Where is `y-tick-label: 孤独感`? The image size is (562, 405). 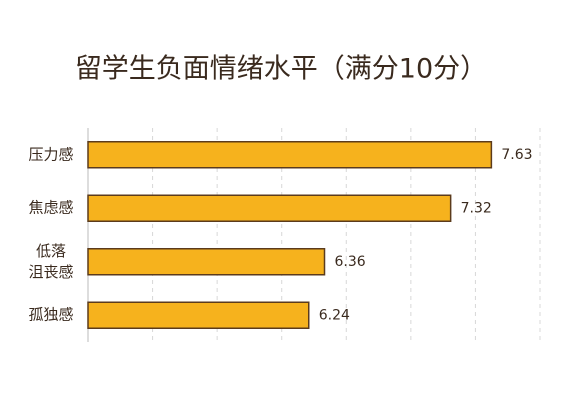 y-tick-label: 孤独感 is located at coordinates (51, 314).